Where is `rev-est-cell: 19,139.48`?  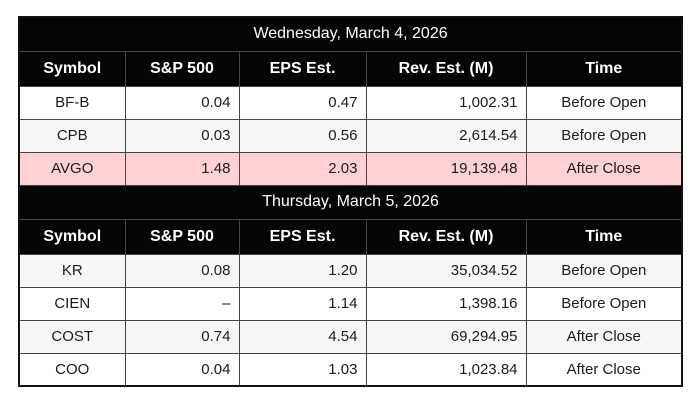
rev-est-cell: 19,139.48 is located at coordinates (446, 168).